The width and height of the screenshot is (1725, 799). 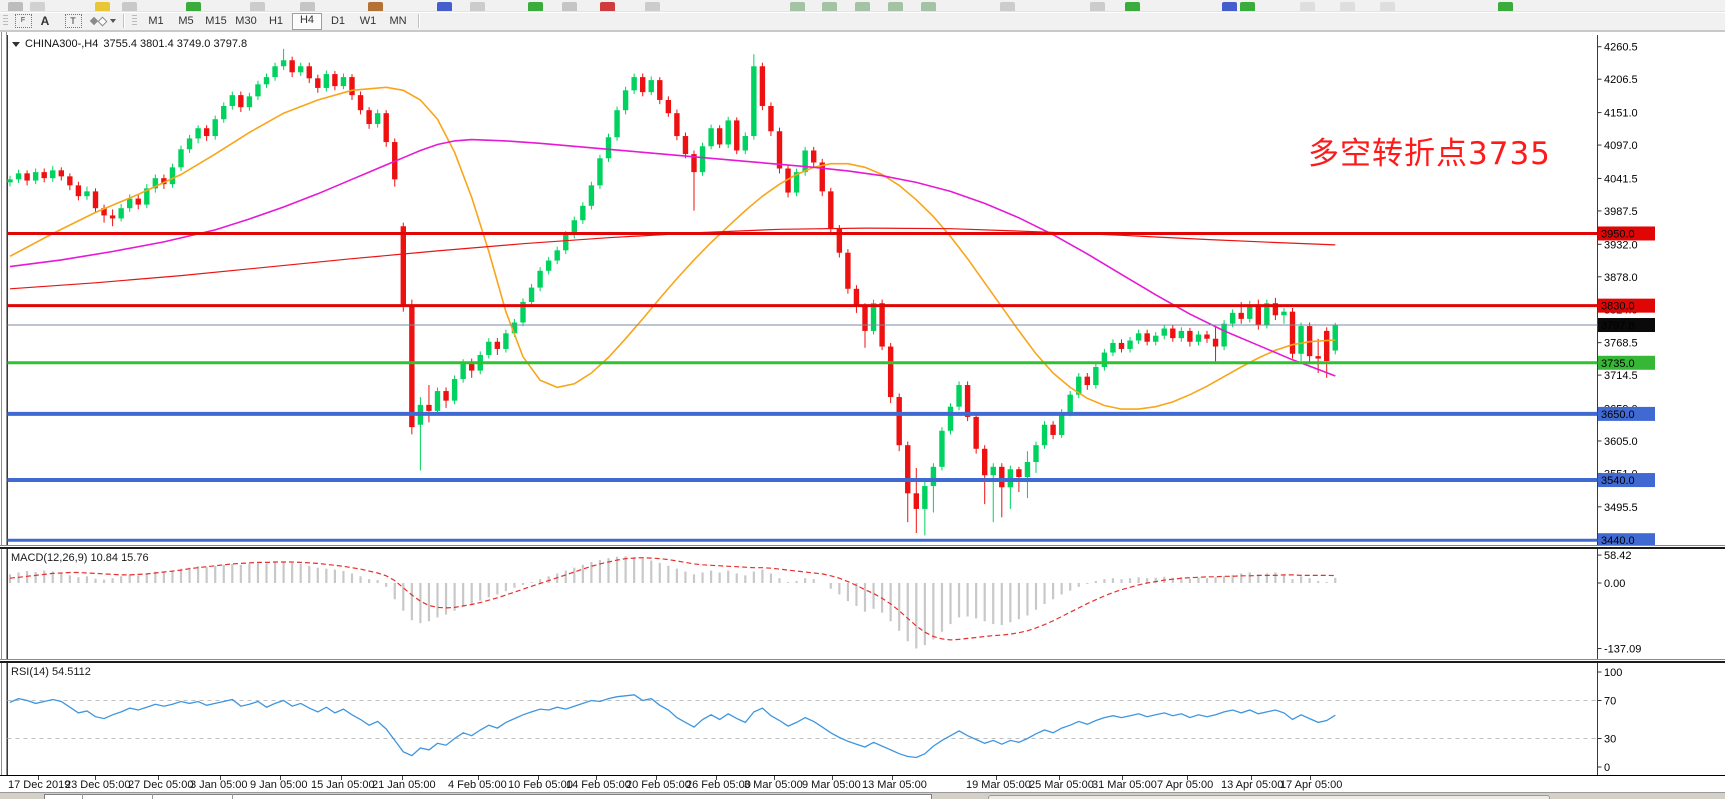 What do you see at coordinates (540, 785) in the screenshot?
I see `date-label: 10 Feb 05:00` at bounding box center [540, 785].